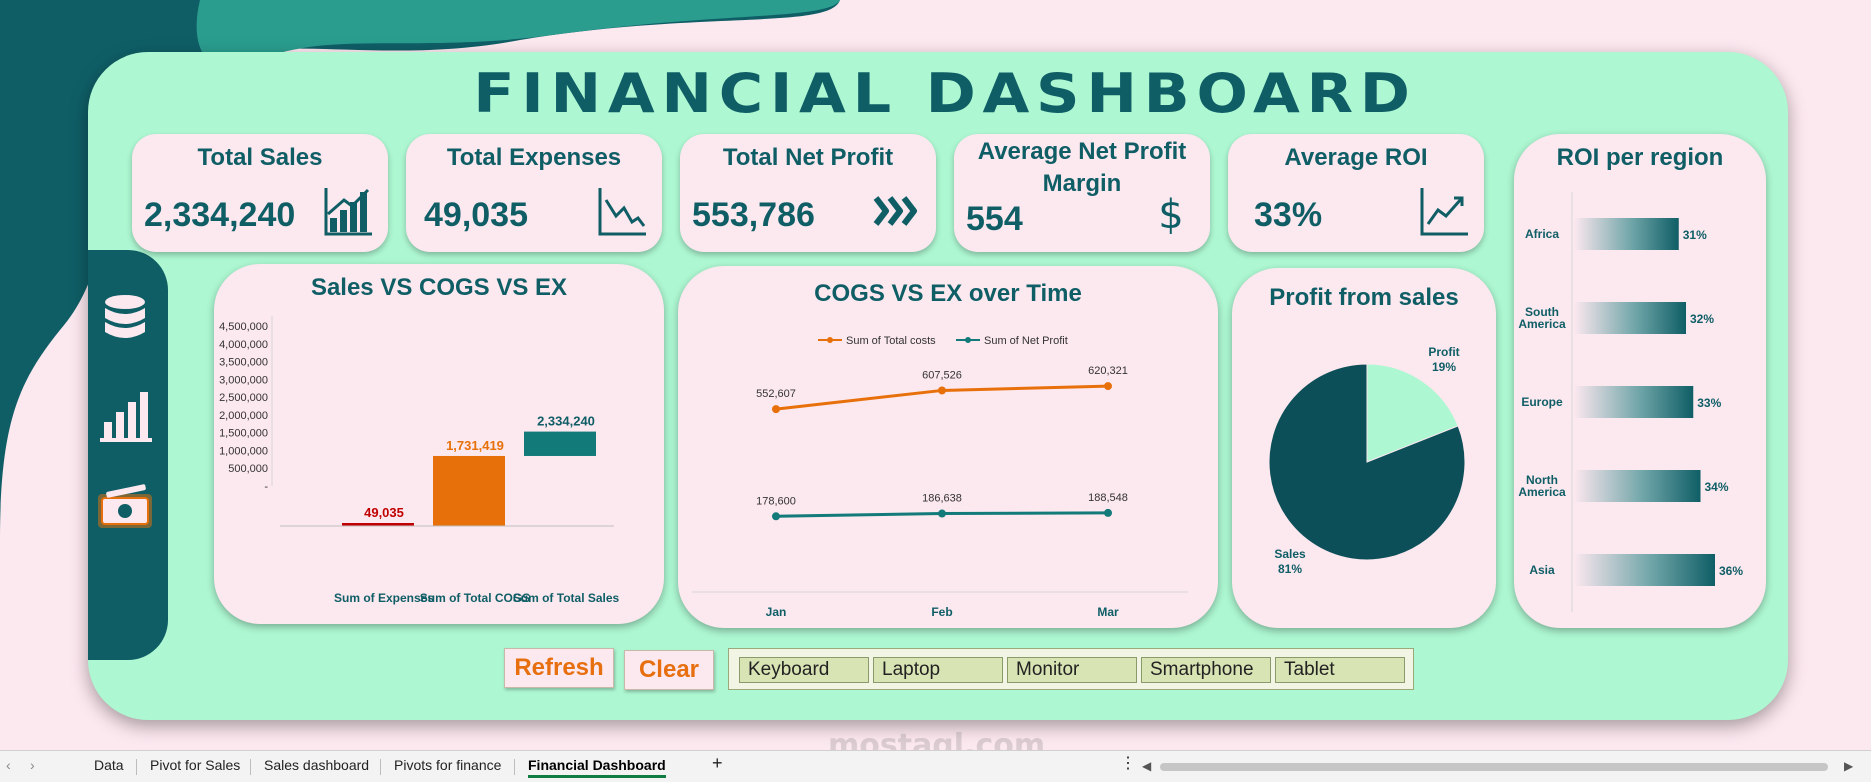 The width and height of the screenshot is (1871, 782). Describe the element at coordinates (1849, 766) in the screenshot. I see `scroll-right-icon: ▶` at that location.